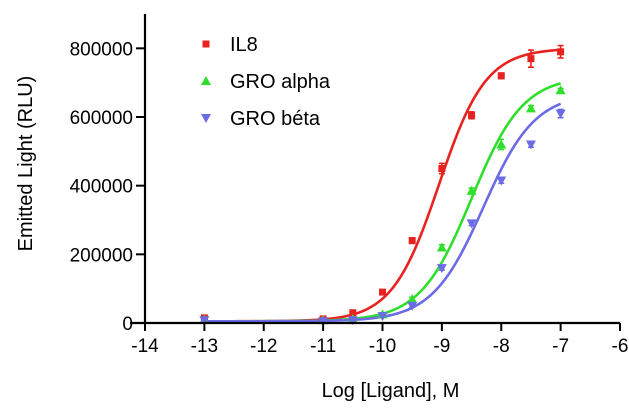  What do you see at coordinates (101, 49) in the screenshot?
I see `y-tick-label: 800000` at bounding box center [101, 49].